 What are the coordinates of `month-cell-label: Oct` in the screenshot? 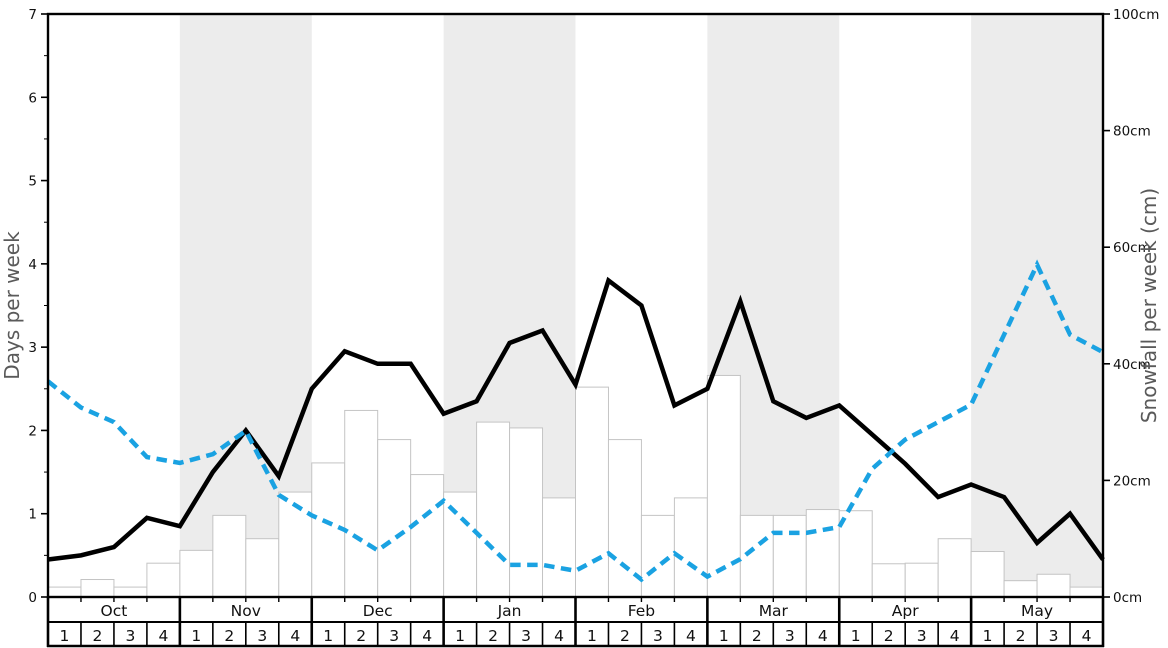 It's located at (114, 611).